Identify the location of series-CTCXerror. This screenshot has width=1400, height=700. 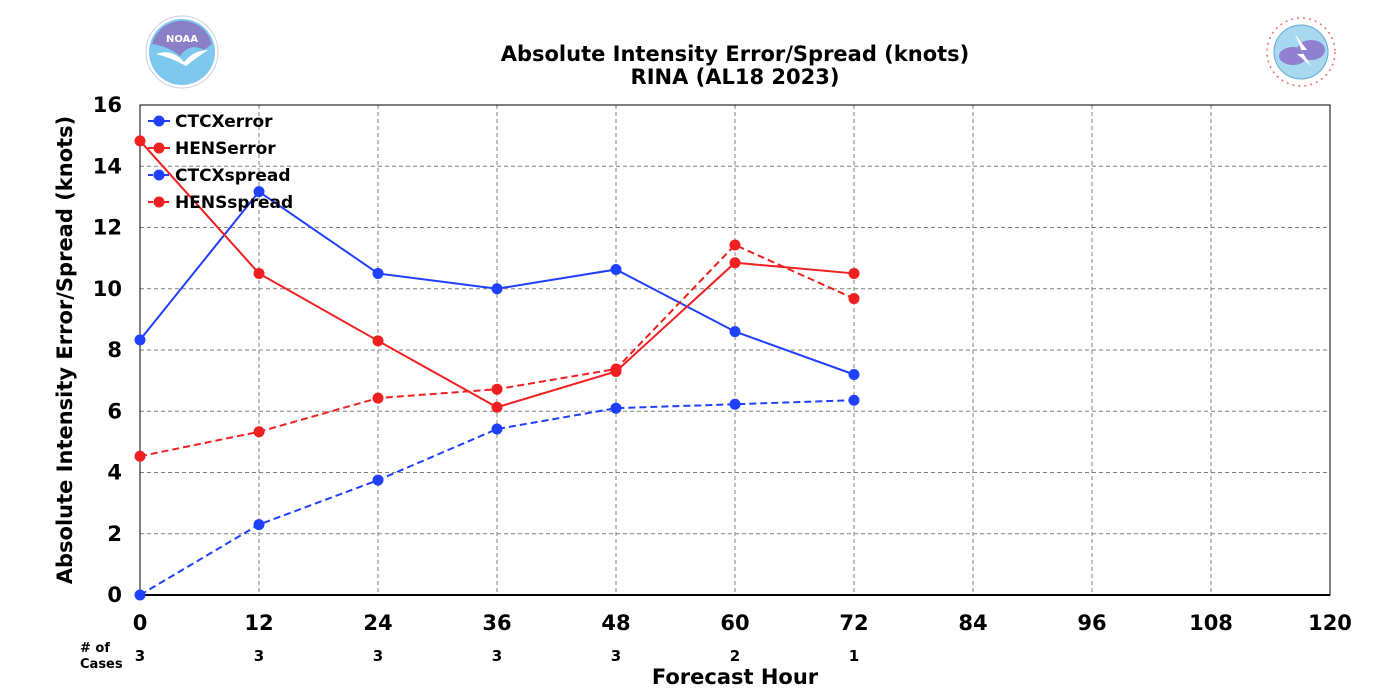
(497, 283).